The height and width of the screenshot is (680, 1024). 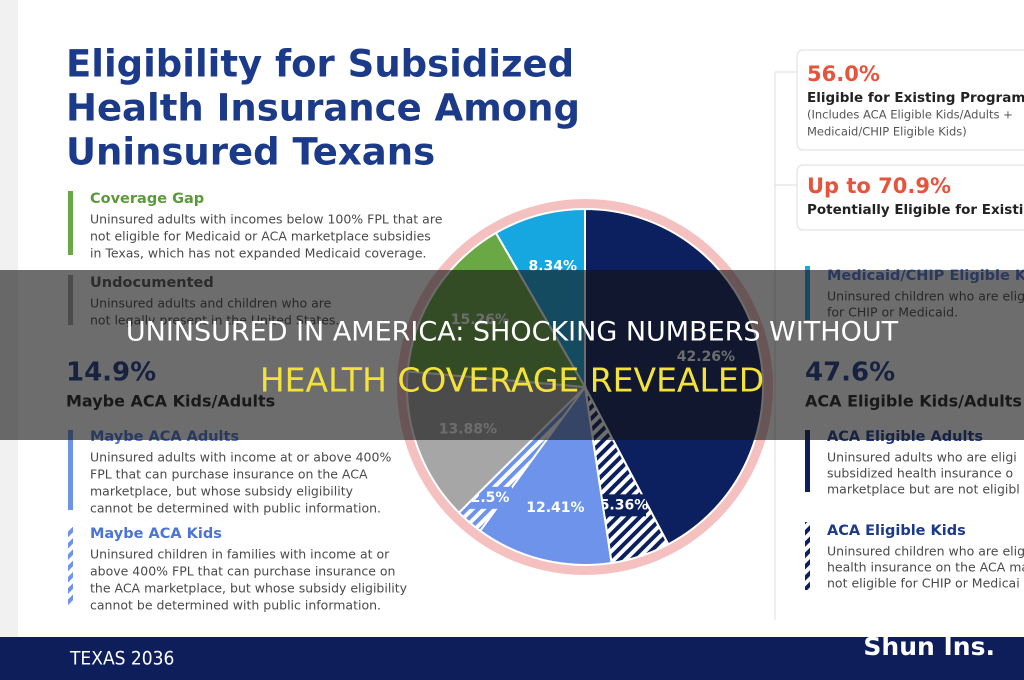 I want to click on footer-bar, so click(x=512, y=658).